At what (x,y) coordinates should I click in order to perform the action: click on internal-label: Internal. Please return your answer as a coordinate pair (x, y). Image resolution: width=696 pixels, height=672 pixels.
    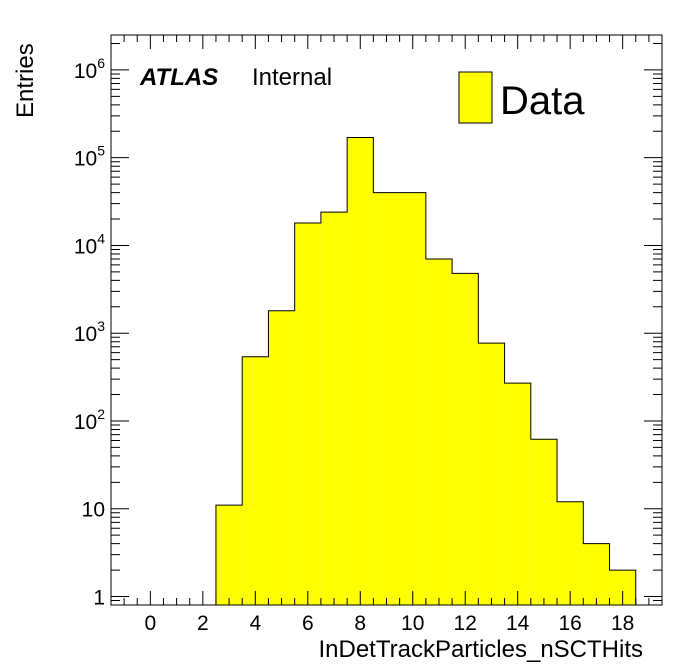
    Looking at the image, I should click on (292, 77).